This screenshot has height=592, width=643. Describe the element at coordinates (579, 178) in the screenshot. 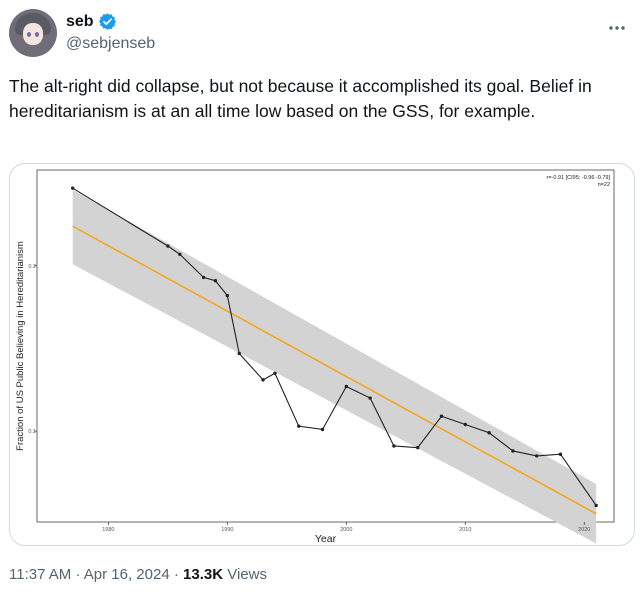

I see `chart-annotation: r=-0.91 [CI95: -0.96 -0.79]` at that location.